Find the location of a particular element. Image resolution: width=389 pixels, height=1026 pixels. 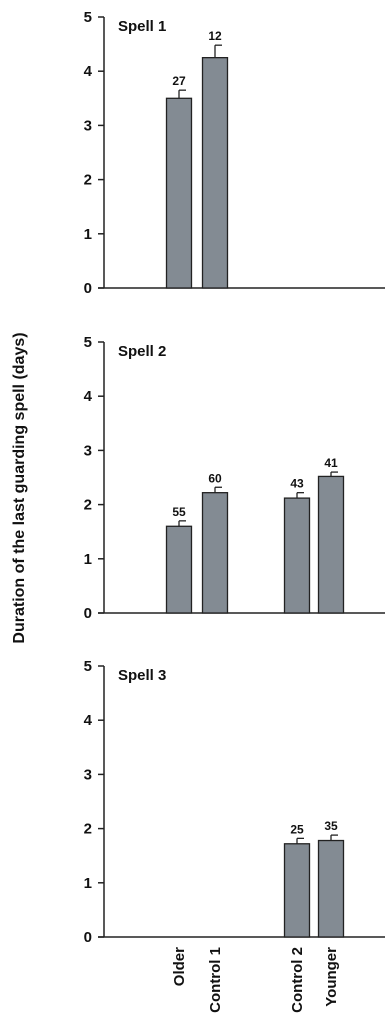

sample-size-label: 55 is located at coordinates (179, 512).